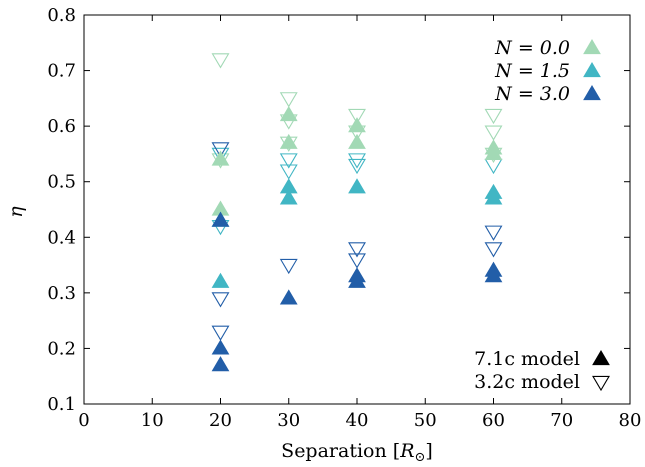 The width and height of the screenshot is (645, 467). Describe the element at coordinates (61, 293) in the screenshot. I see `y-tick-label: 0.3` at that location.